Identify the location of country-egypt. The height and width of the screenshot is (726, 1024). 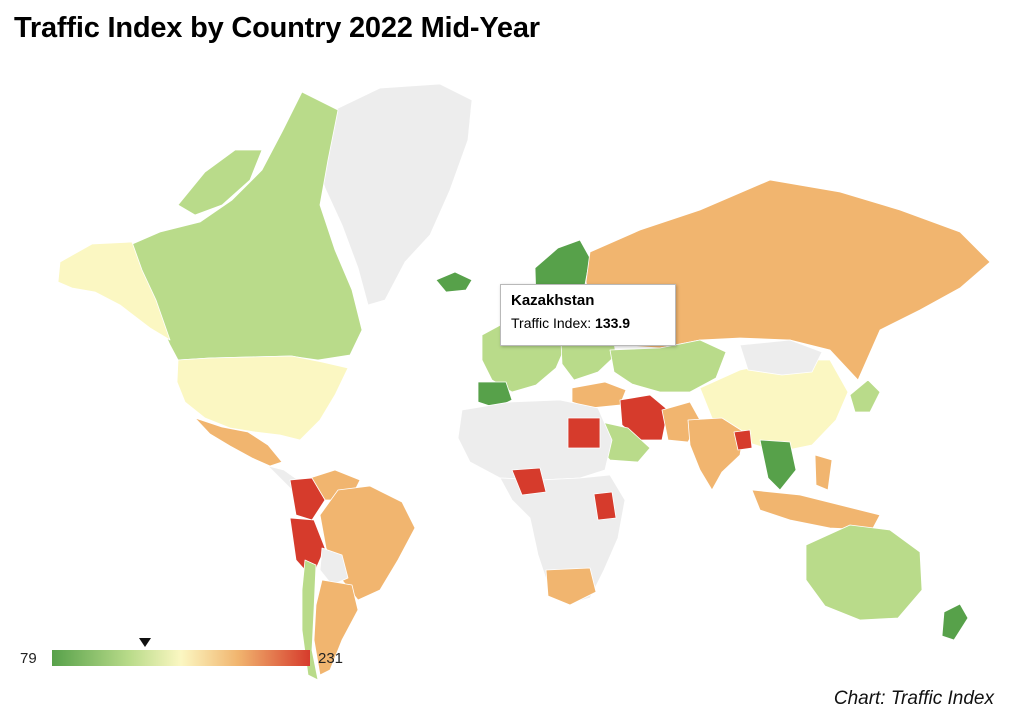
(584, 433).